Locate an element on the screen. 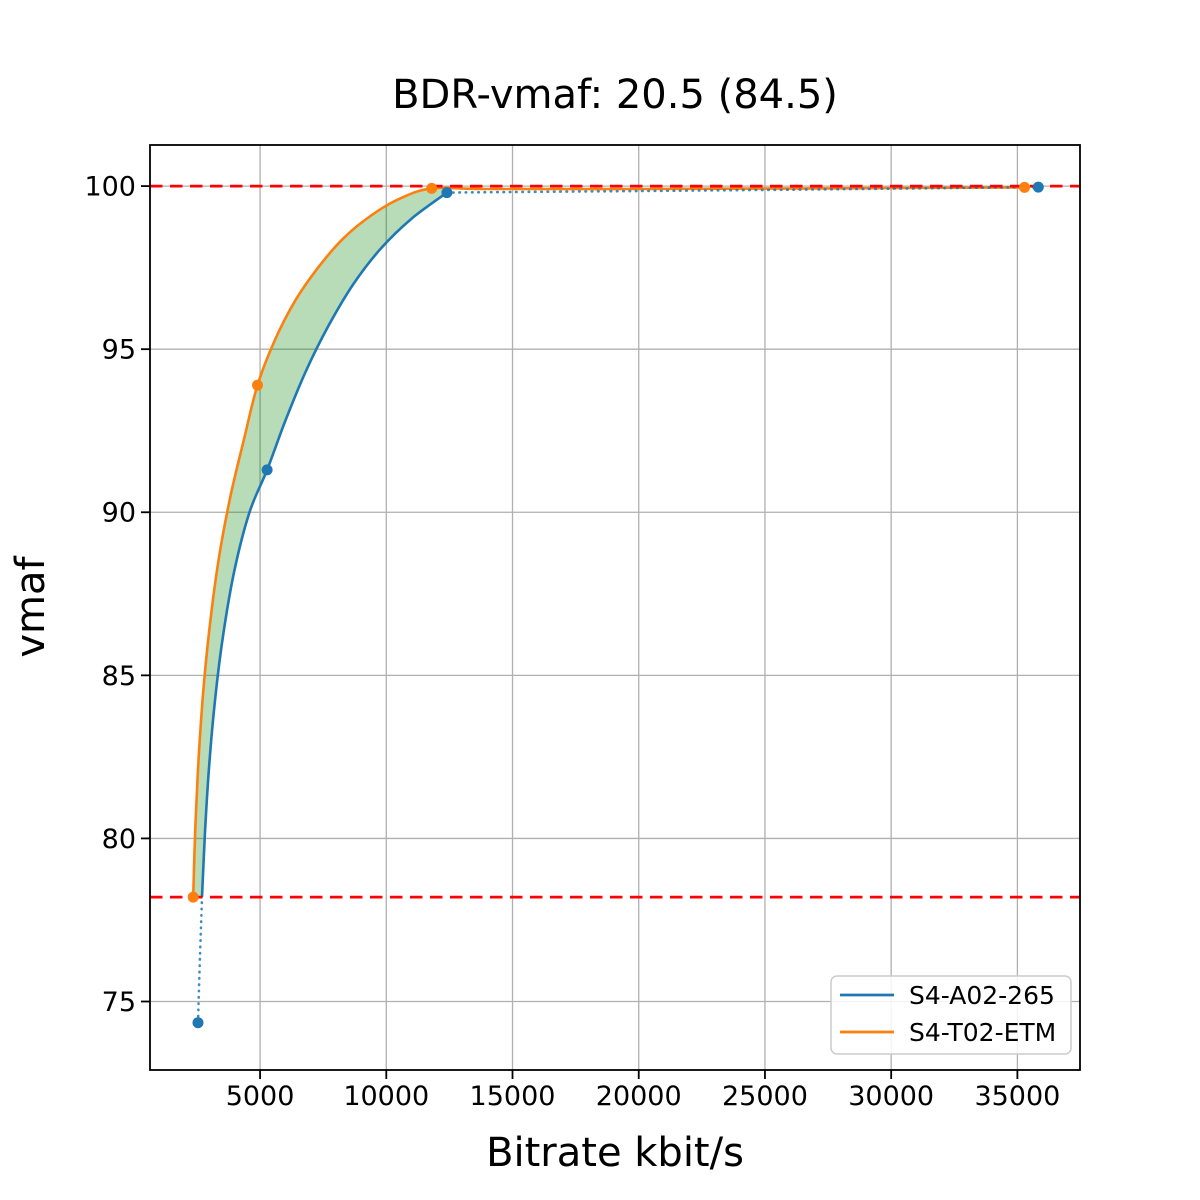 The image size is (1200, 1200). x-tick-label-20000: 20000 is located at coordinates (639, 1096).